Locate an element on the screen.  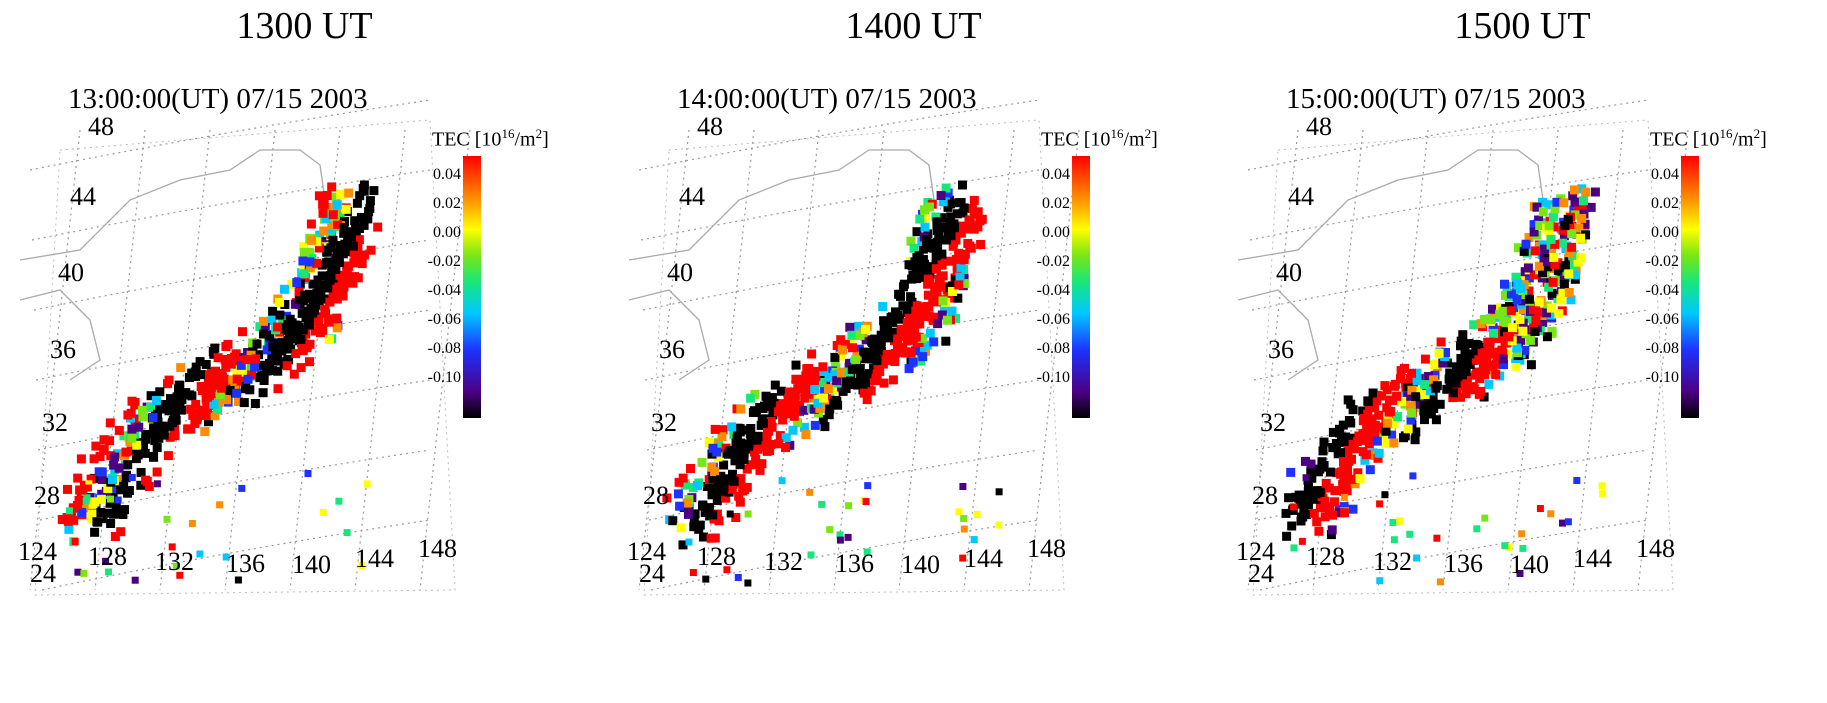
longitude-label: 136 is located at coordinates (245, 563).